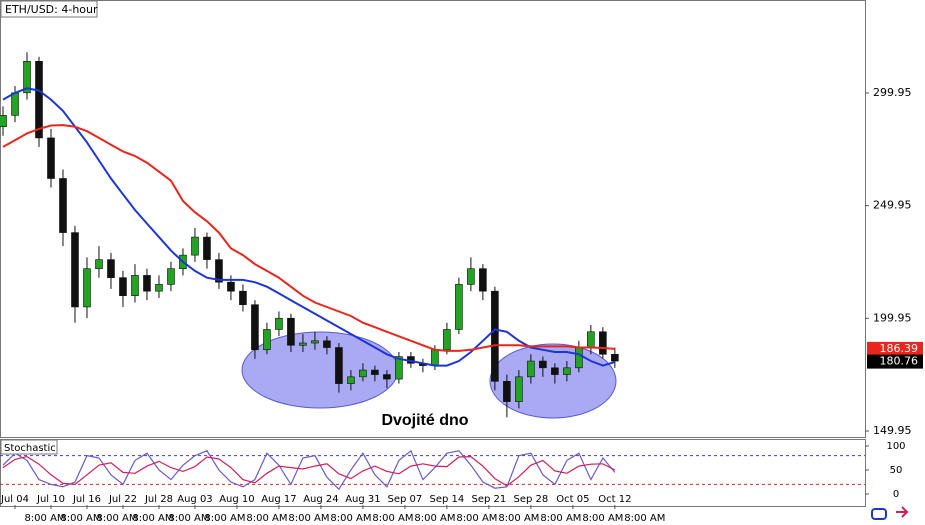 The width and height of the screenshot is (925, 525). What do you see at coordinates (122, 499) in the screenshot?
I see `x-tick-label: Jul 22` at bounding box center [122, 499].